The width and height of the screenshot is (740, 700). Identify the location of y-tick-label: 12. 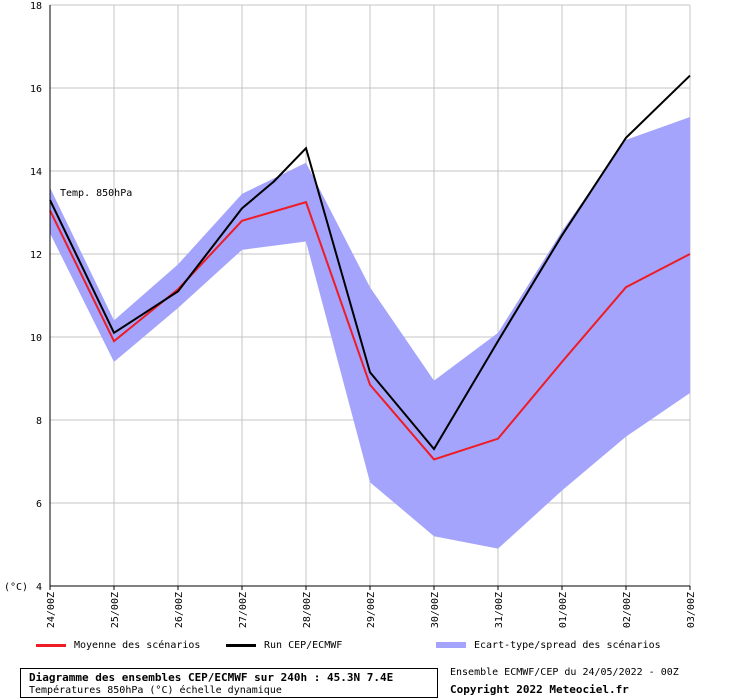
(36, 255).